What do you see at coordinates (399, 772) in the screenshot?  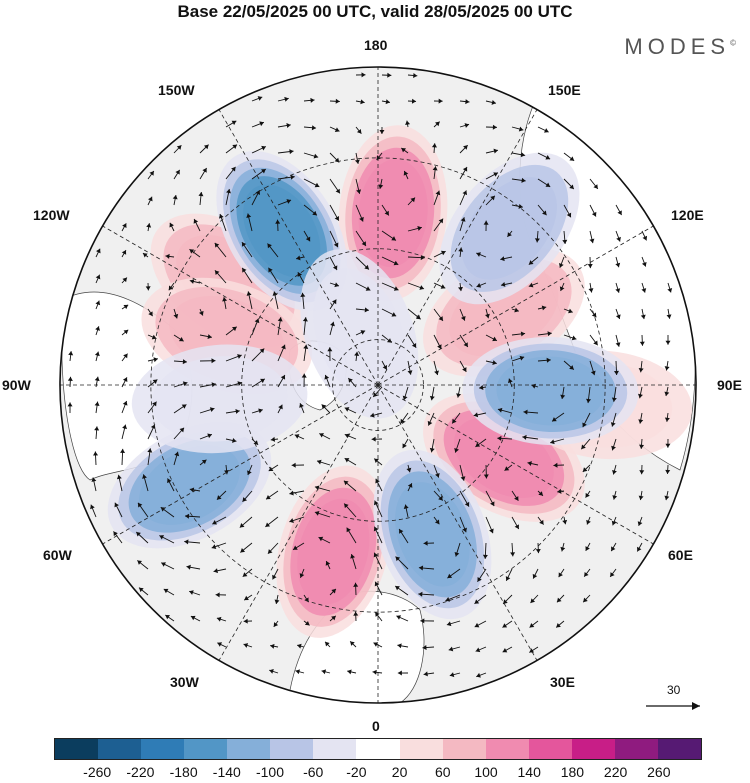 I see `colorbar-tick-label: 20` at bounding box center [399, 772].